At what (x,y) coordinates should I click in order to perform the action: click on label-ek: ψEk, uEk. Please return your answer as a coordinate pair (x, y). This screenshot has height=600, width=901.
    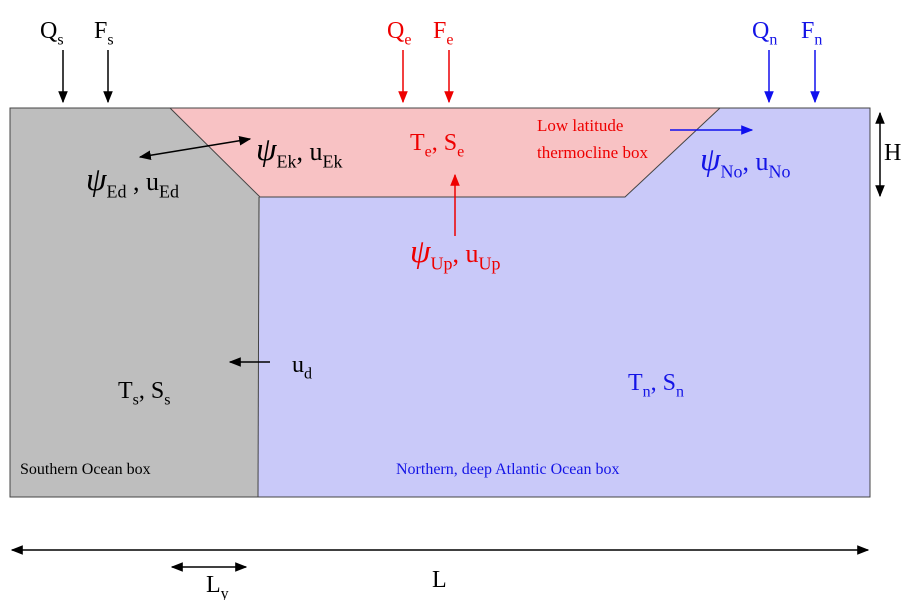
    Looking at the image, I should click on (299, 151).